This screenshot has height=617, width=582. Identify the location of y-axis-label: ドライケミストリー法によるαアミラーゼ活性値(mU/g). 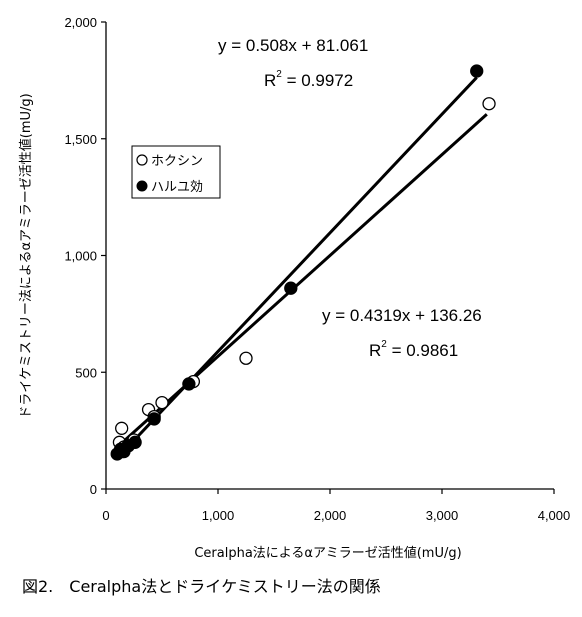
(26, 255).